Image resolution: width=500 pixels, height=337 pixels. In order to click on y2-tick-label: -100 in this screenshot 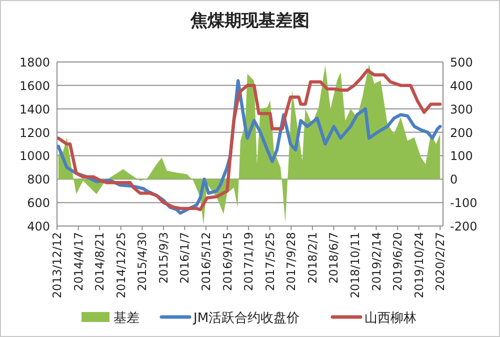, I will do `click(464, 203)`.